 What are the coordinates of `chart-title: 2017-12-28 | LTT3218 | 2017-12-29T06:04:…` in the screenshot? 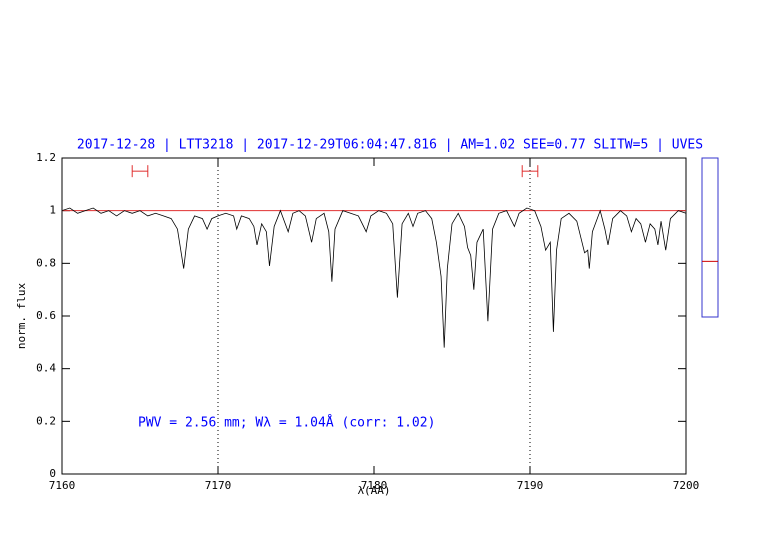 It's located at (390, 145).